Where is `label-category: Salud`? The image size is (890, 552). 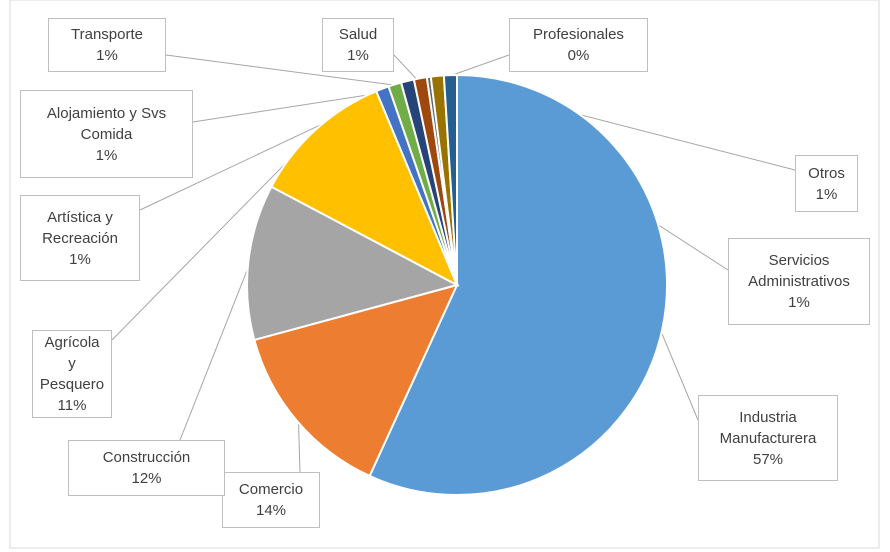 label-category: Salud is located at coordinates (358, 34).